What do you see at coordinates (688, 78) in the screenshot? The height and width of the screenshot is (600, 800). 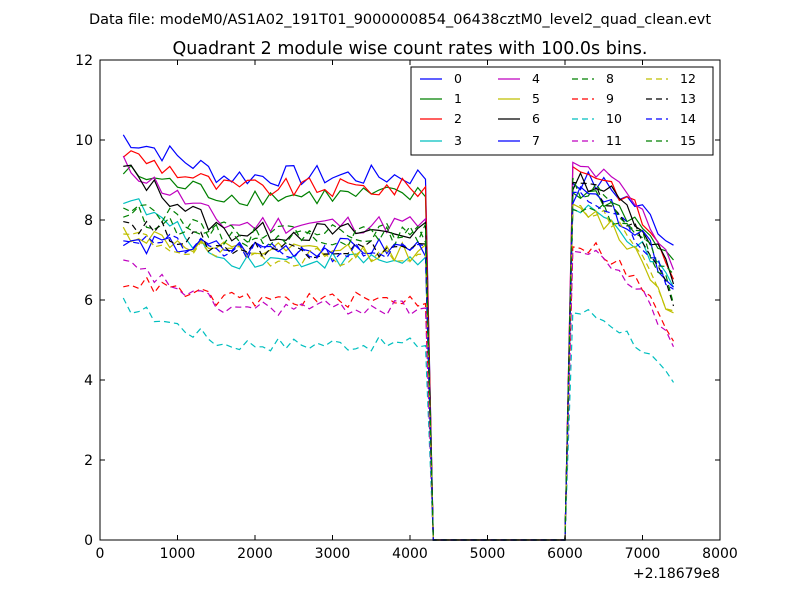 I see `legend-label-12: 12` at bounding box center [688, 78].